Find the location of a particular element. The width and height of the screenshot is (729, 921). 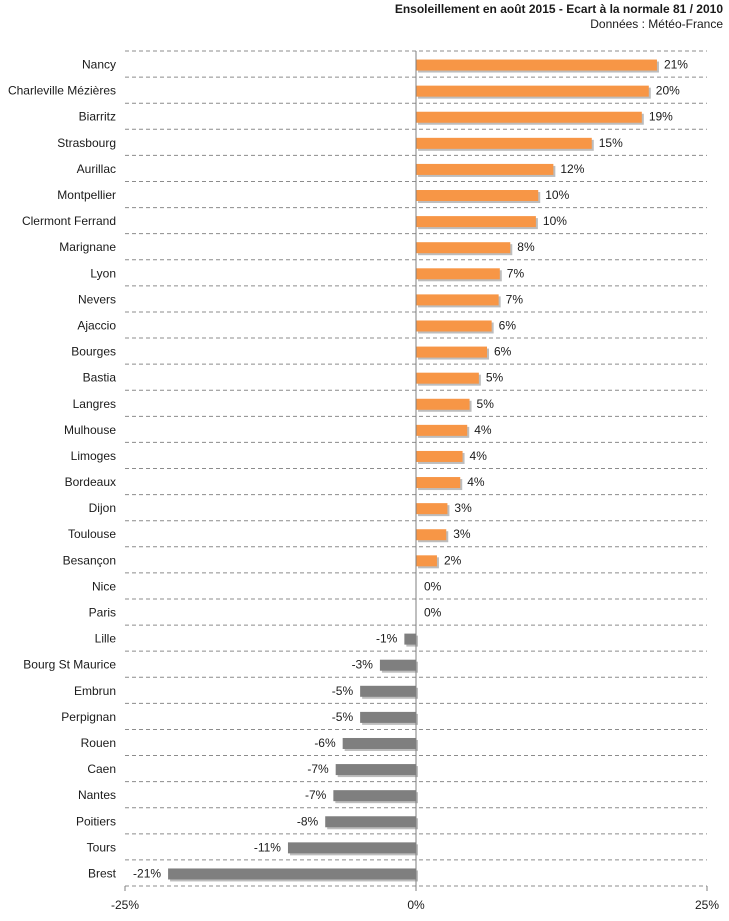

category-label: Ajaccio is located at coordinates (96, 325).